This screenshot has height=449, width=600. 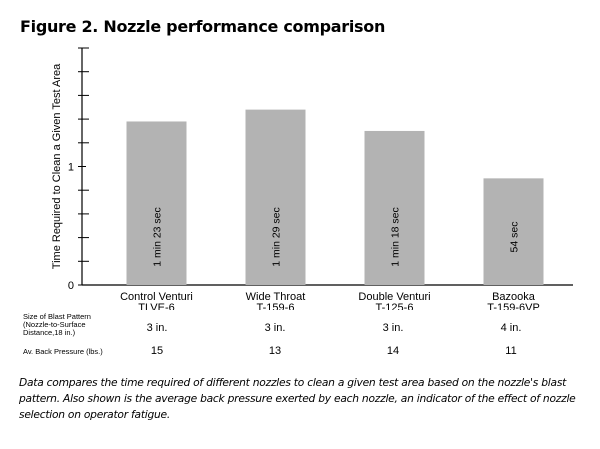 What do you see at coordinates (156, 297) in the screenshot?
I see `x-tick-label: Control Venturi` at bounding box center [156, 297].